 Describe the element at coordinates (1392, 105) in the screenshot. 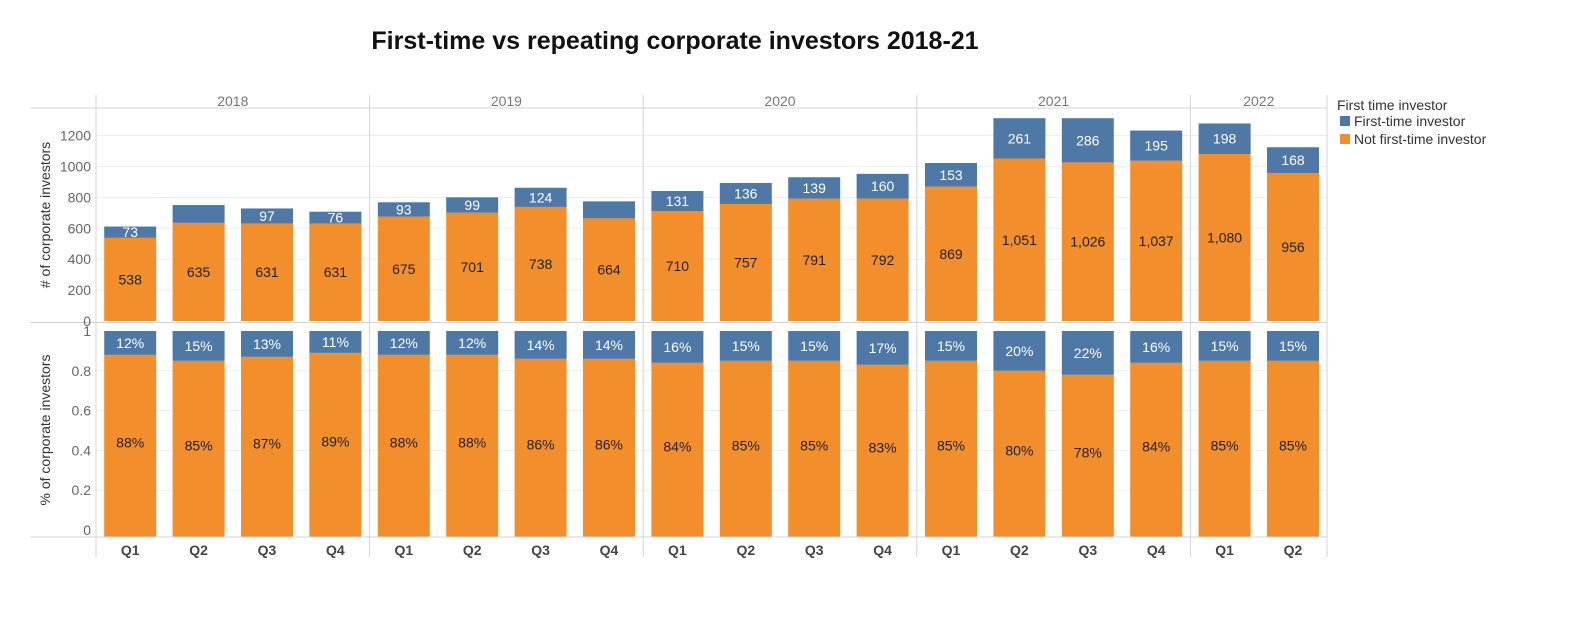

I see `legend-title: First time investor` at that location.